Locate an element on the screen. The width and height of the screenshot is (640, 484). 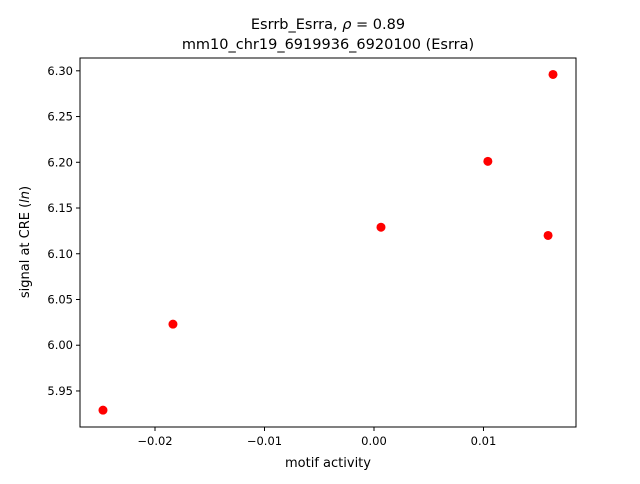
y-tick-label: 5.95 is located at coordinates (60, 391).